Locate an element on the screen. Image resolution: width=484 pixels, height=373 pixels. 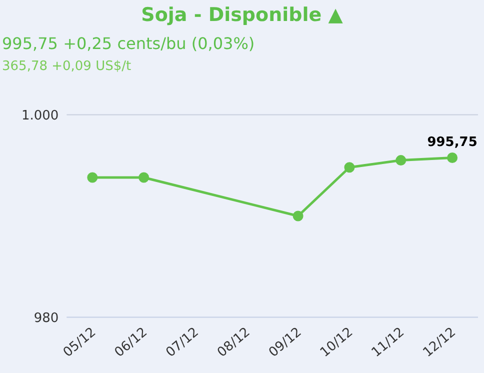
data-label: 995,75 is located at coordinates (452, 142).